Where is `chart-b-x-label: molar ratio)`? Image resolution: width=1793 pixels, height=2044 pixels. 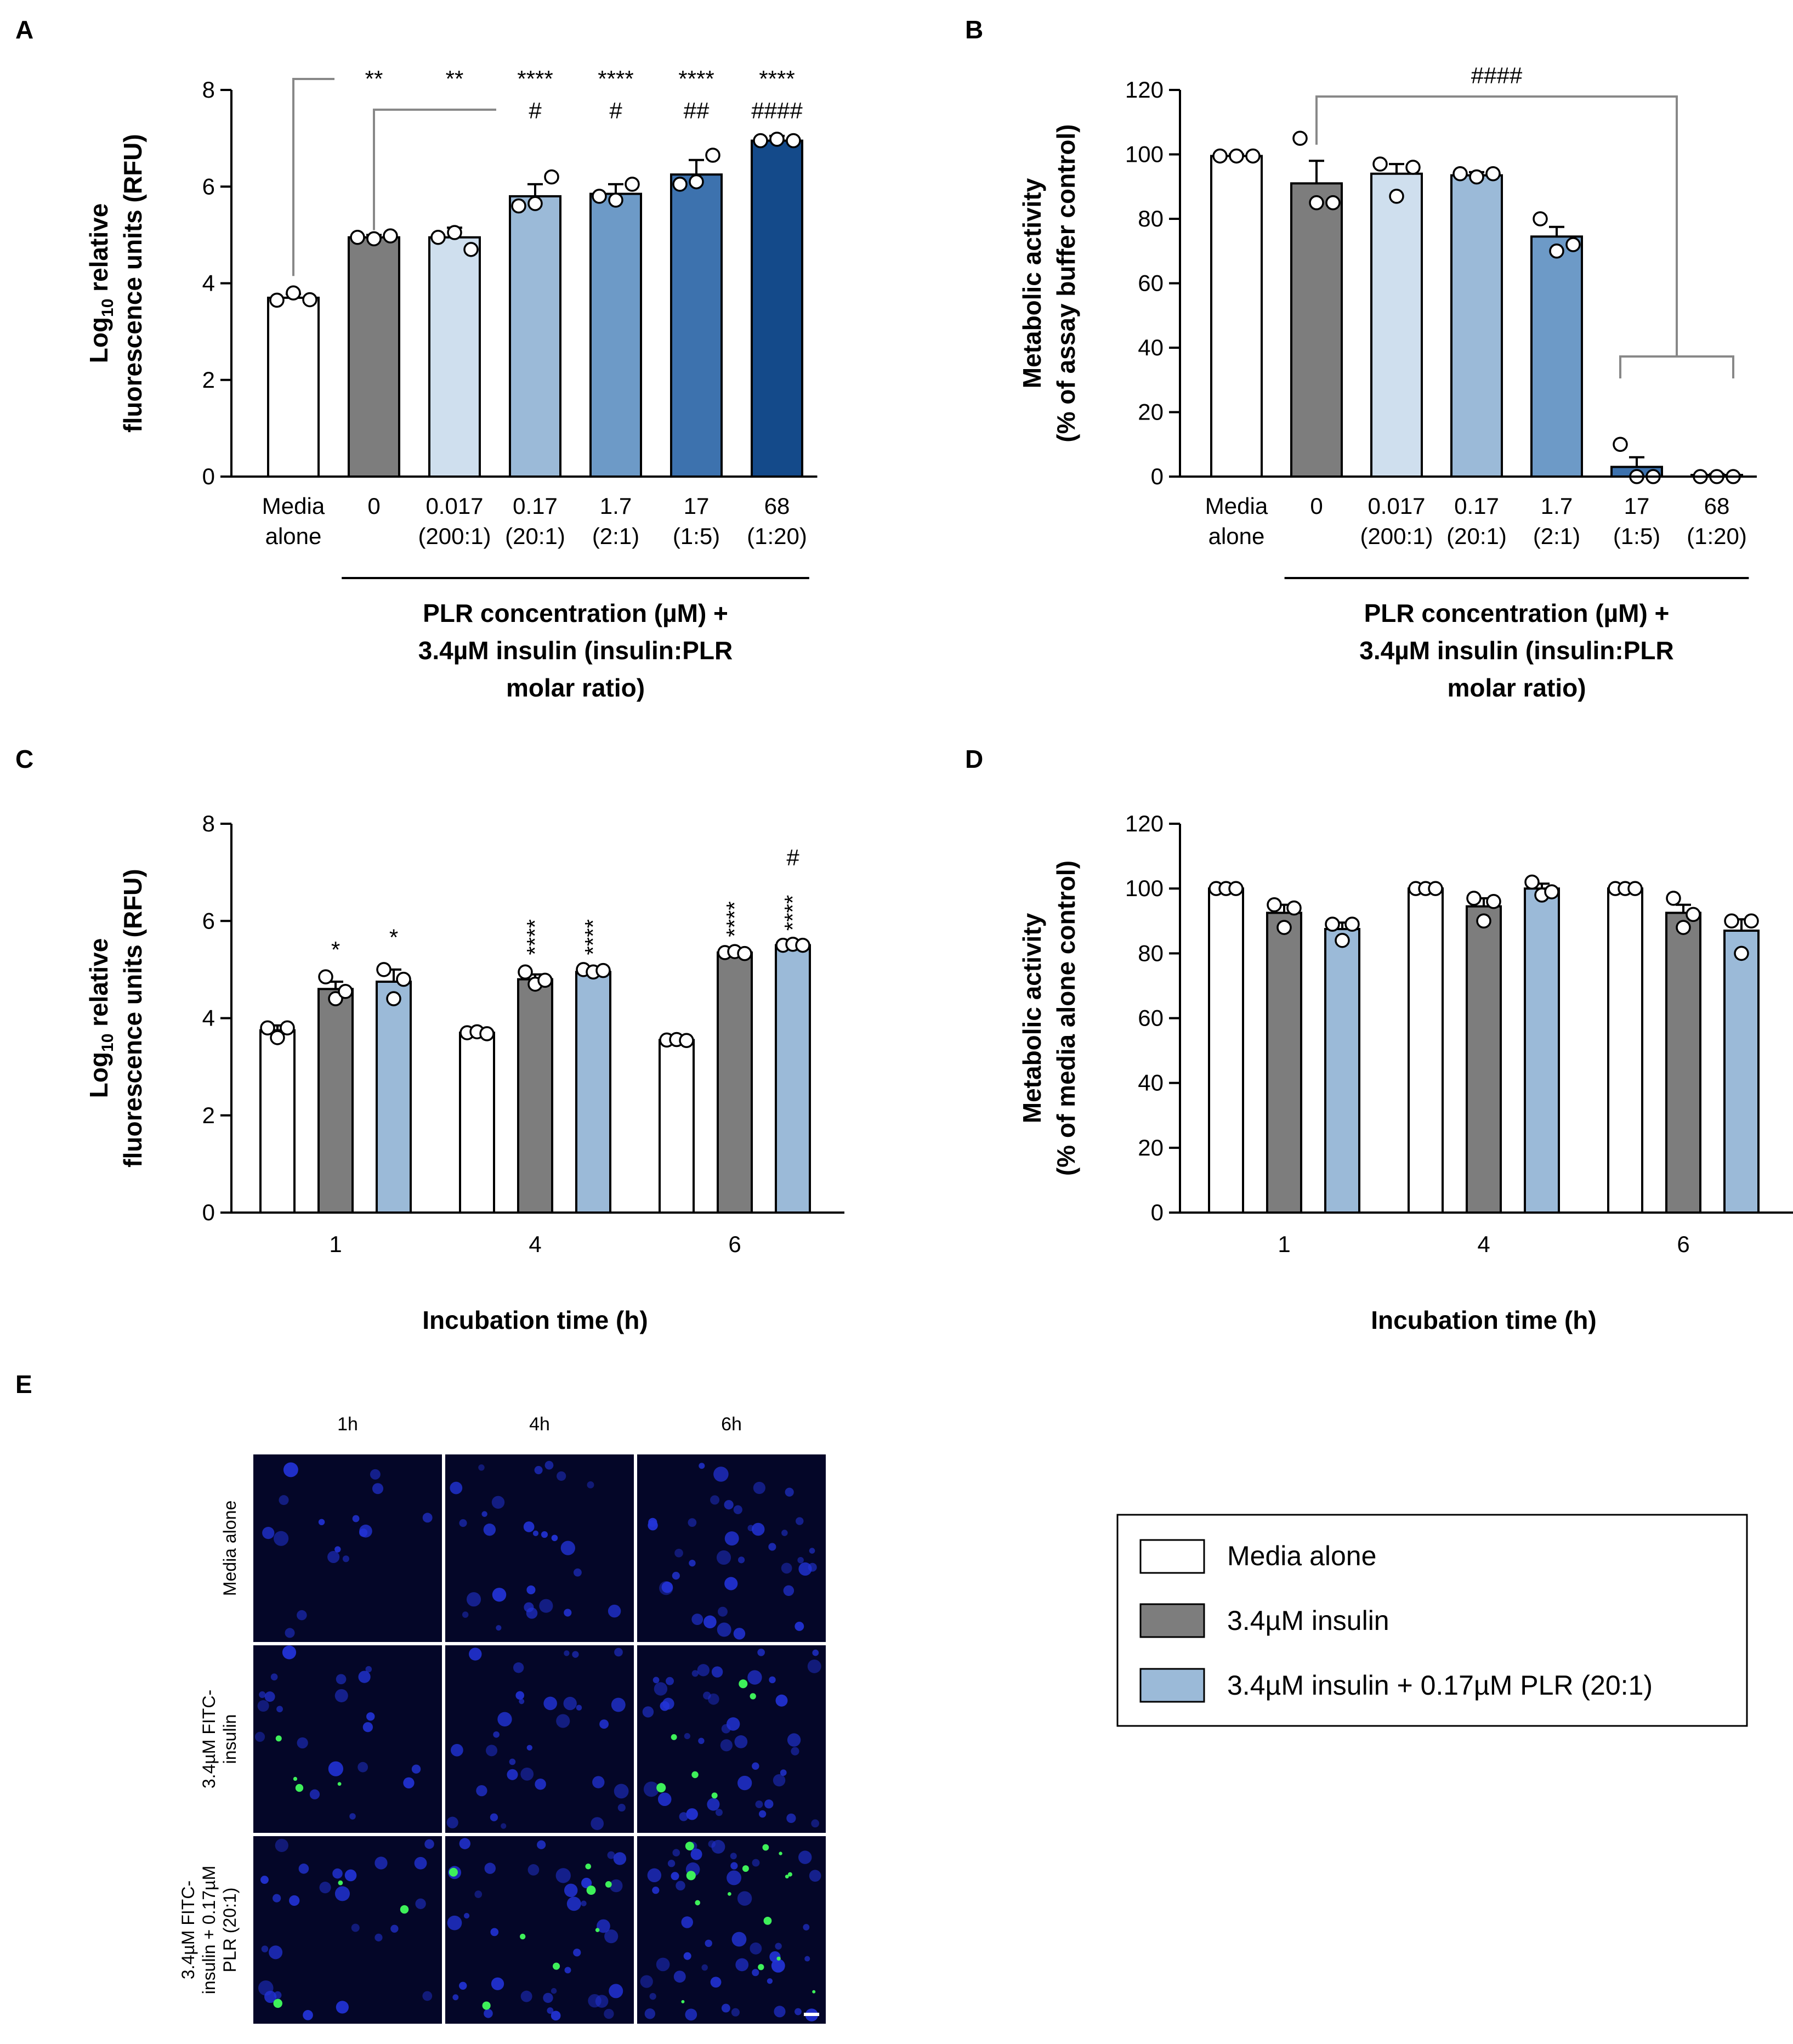
chart-b-x-label: molar ratio) is located at coordinates (1516, 687).